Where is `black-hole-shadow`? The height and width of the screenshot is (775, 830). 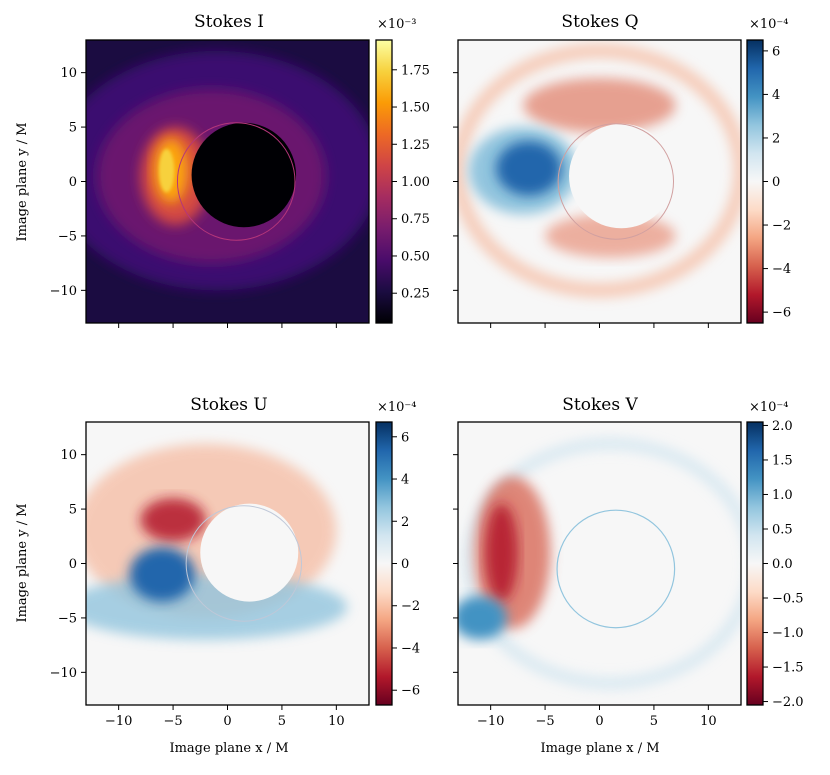
black-hole-shadow is located at coordinates (244, 175).